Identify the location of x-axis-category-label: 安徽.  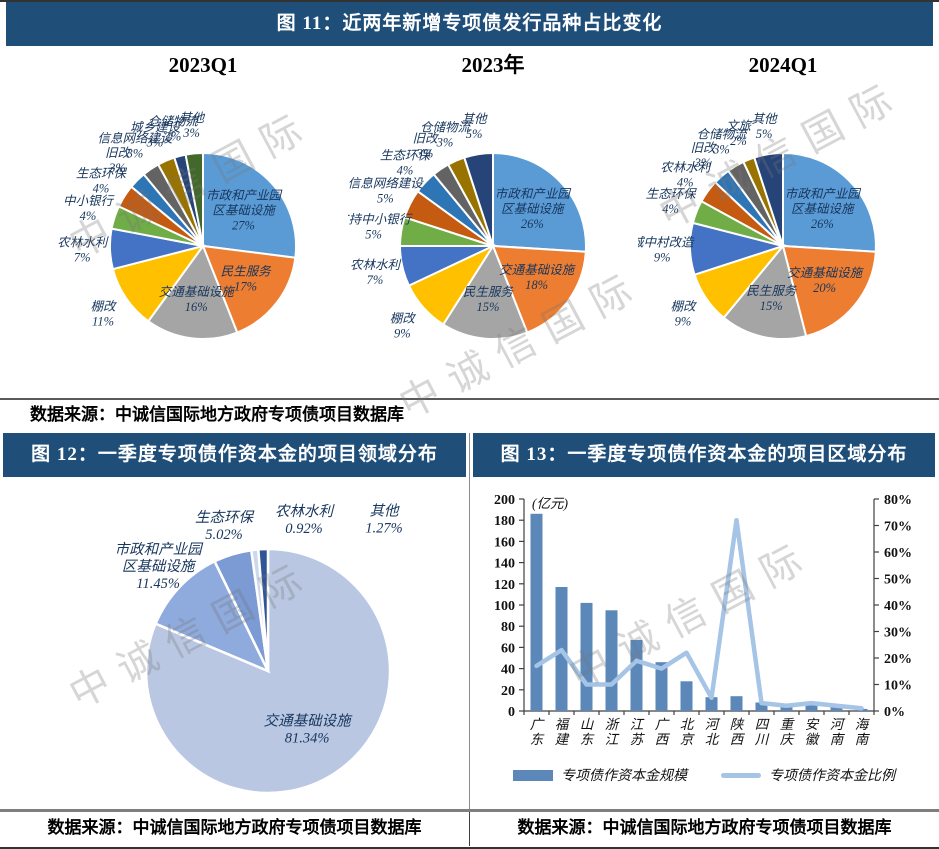
(813, 732).